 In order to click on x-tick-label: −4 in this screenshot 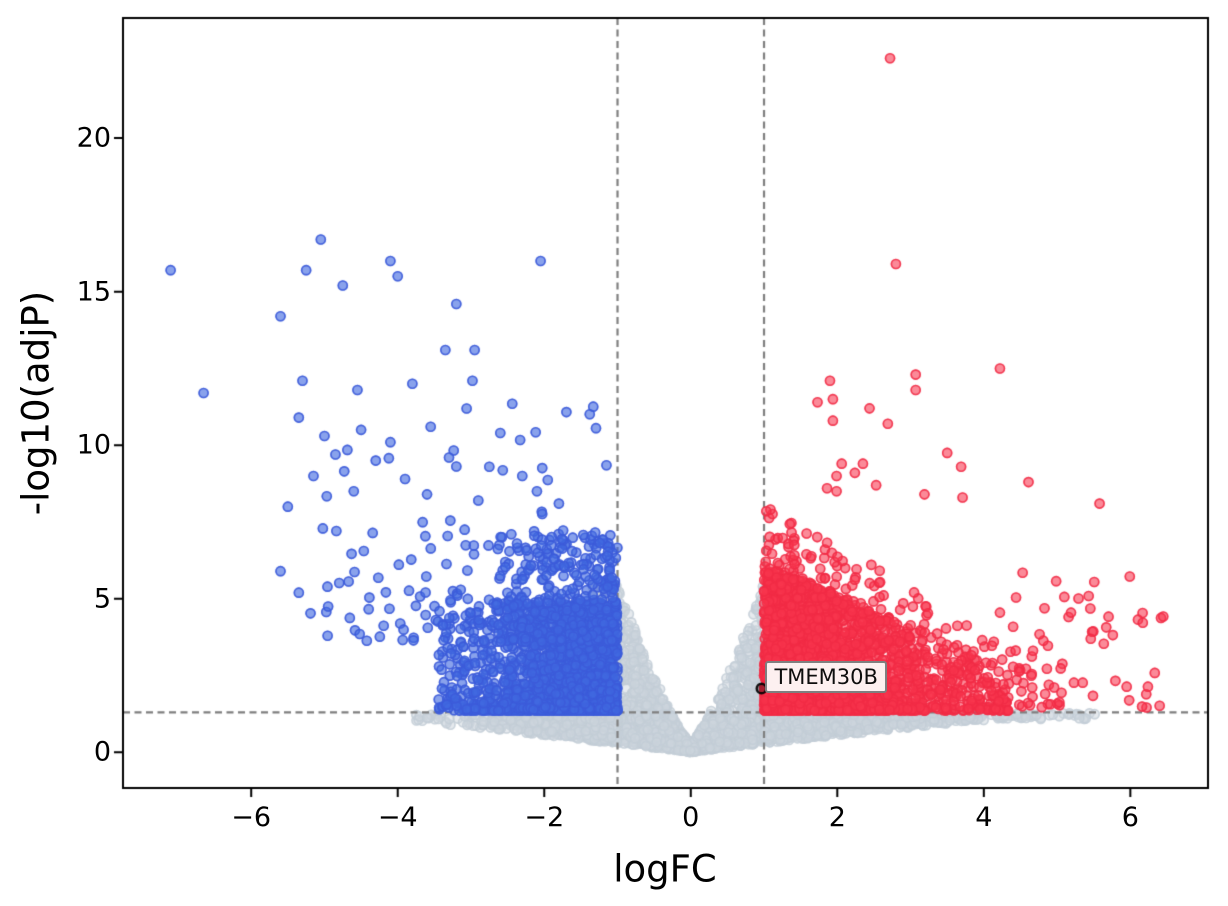, I will do `click(397, 817)`.